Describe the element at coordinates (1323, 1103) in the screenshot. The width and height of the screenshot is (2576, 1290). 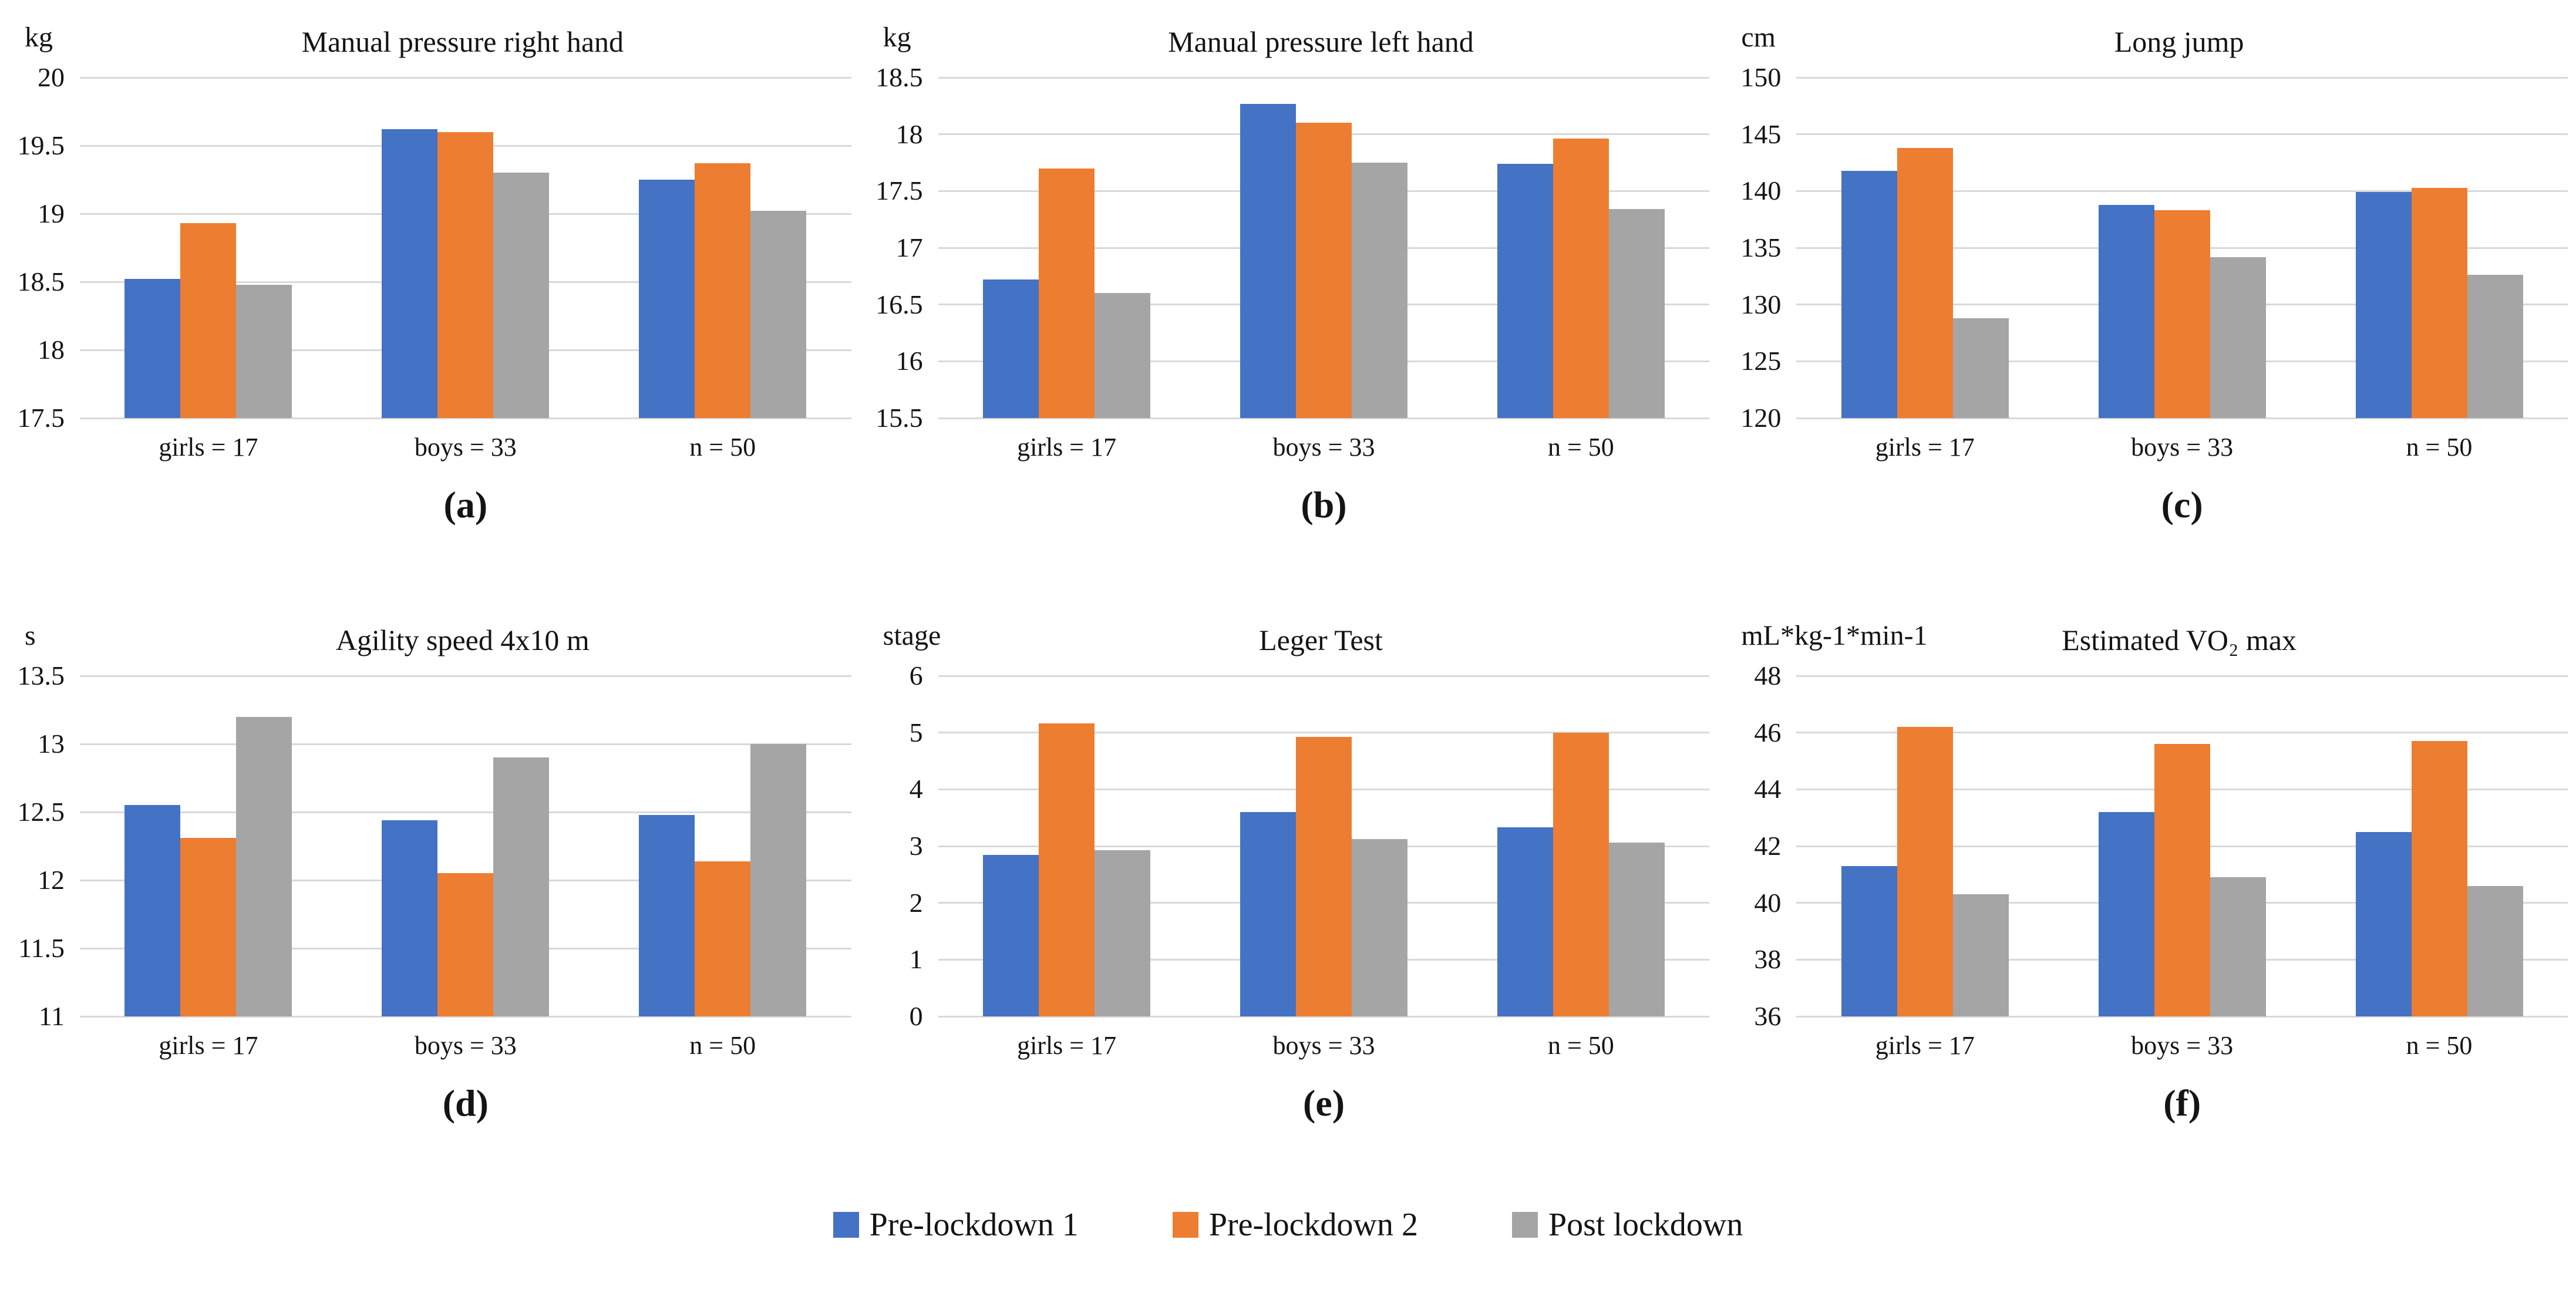
I see `chart-caption: (e)` at that location.